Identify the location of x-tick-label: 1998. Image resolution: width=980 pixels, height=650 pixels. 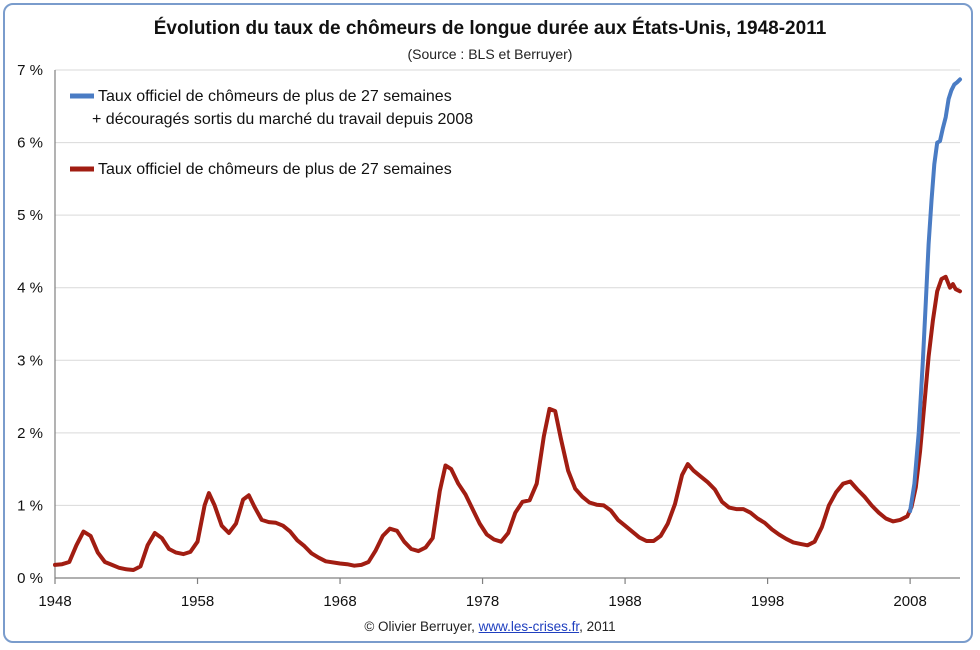
(767, 601).